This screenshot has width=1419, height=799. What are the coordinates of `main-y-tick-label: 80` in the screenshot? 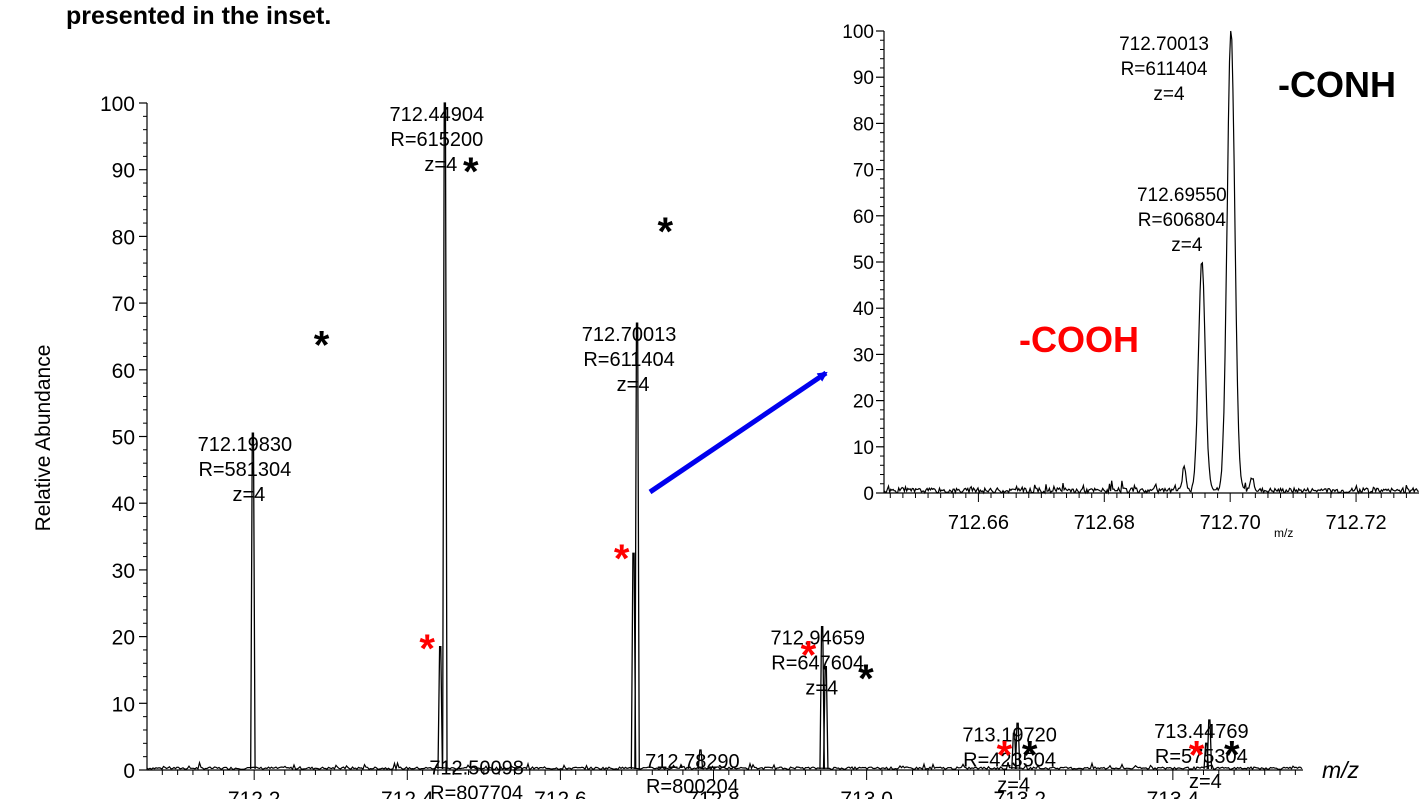 It's located at (123, 237).